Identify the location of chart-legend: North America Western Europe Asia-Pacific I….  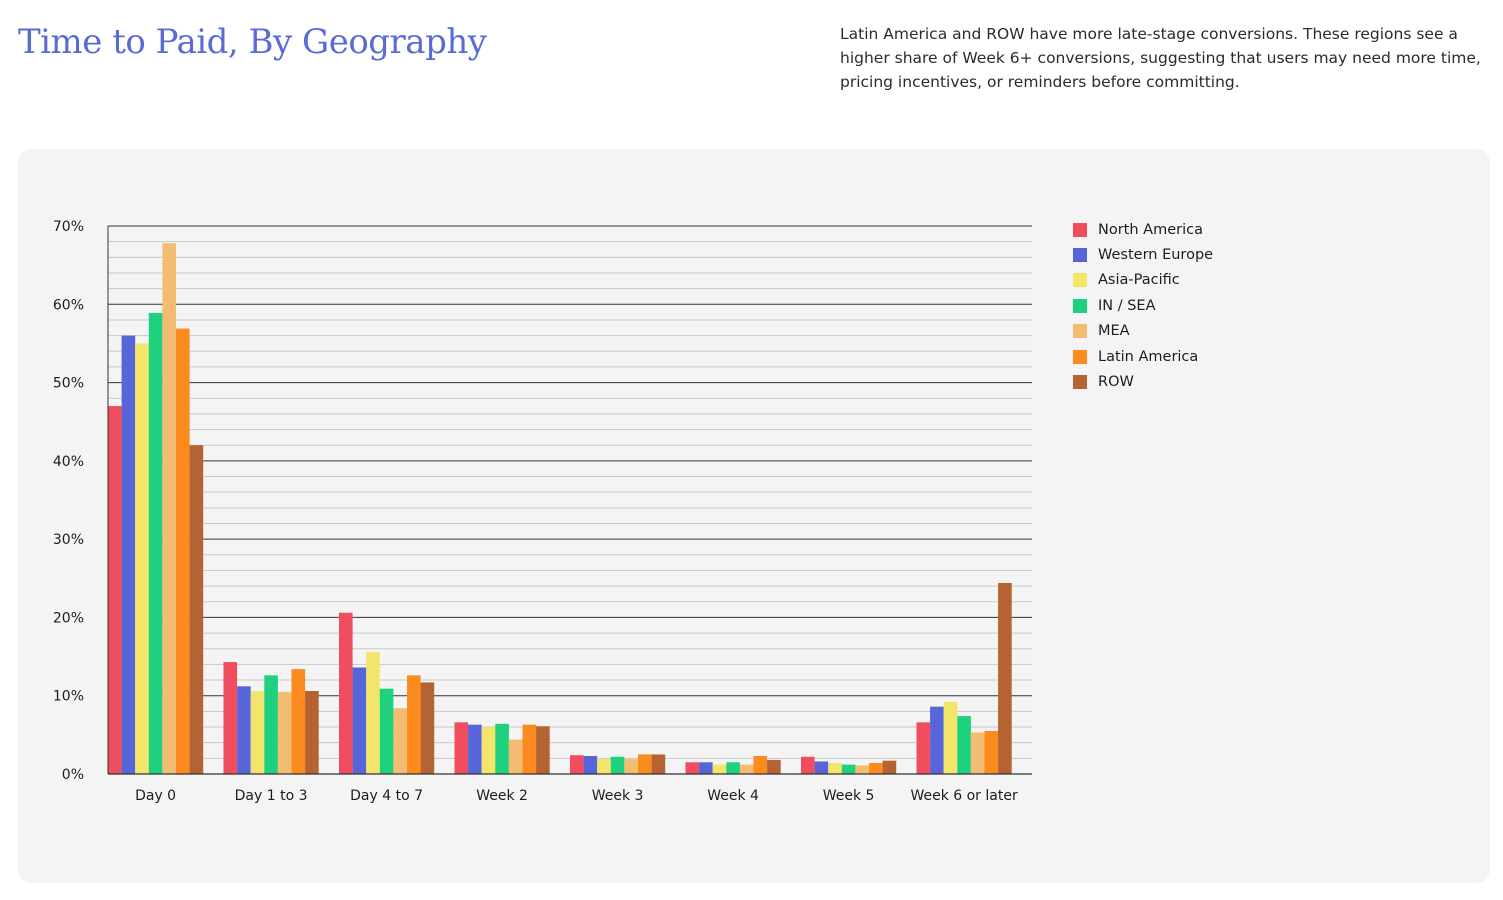
(1143, 306).